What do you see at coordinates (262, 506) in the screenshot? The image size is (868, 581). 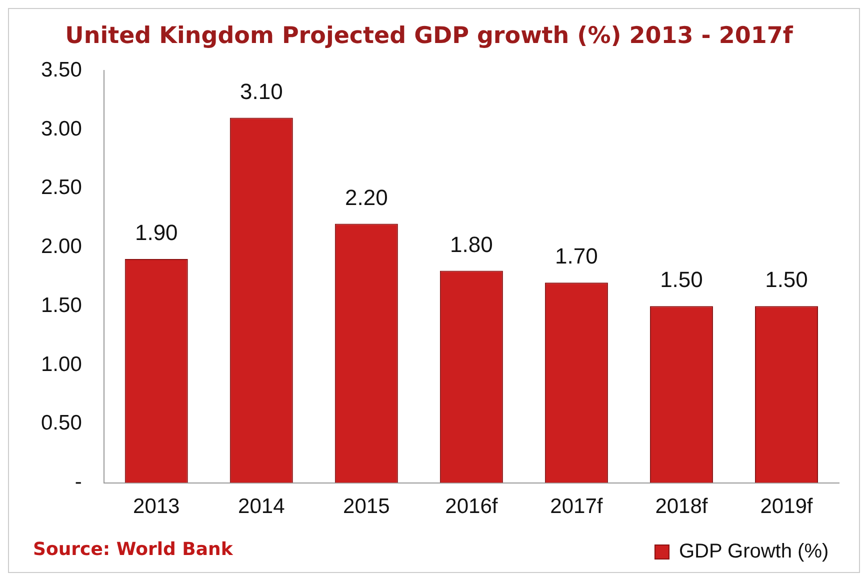 I see `x-tick-label: 2014` at bounding box center [262, 506].